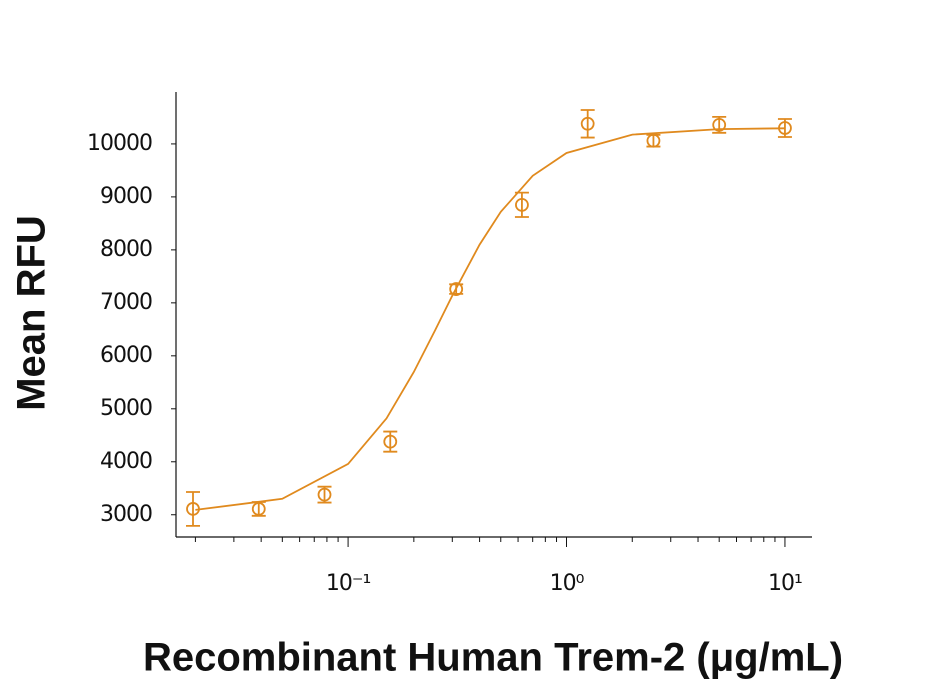 The width and height of the screenshot is (934, 690). Describe the element at coordinates (119, 143) in the screenshot. I see `y-tick-label: 10000` at that location.